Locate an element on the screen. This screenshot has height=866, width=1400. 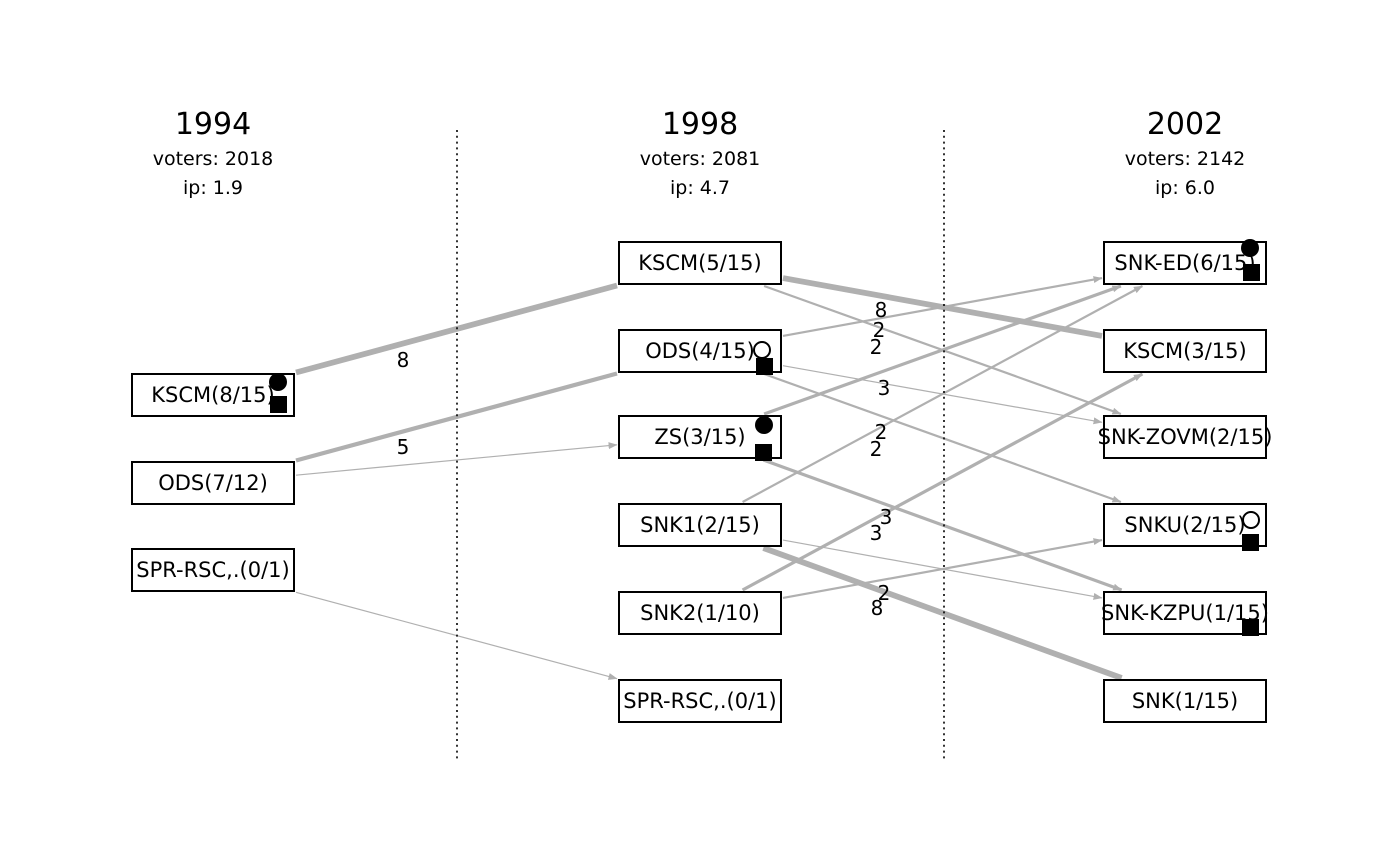
ip-value: ip: 6.0 is located at coordinates (1185, 188).